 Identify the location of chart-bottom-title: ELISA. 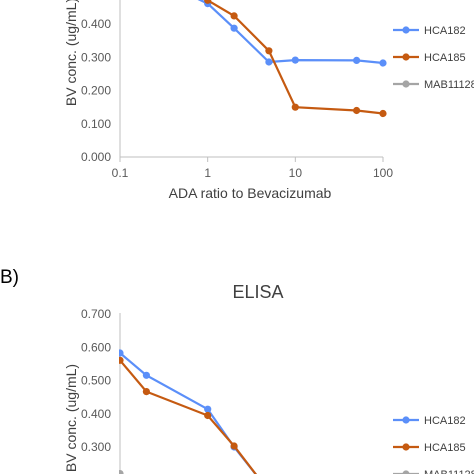
(257, 292).